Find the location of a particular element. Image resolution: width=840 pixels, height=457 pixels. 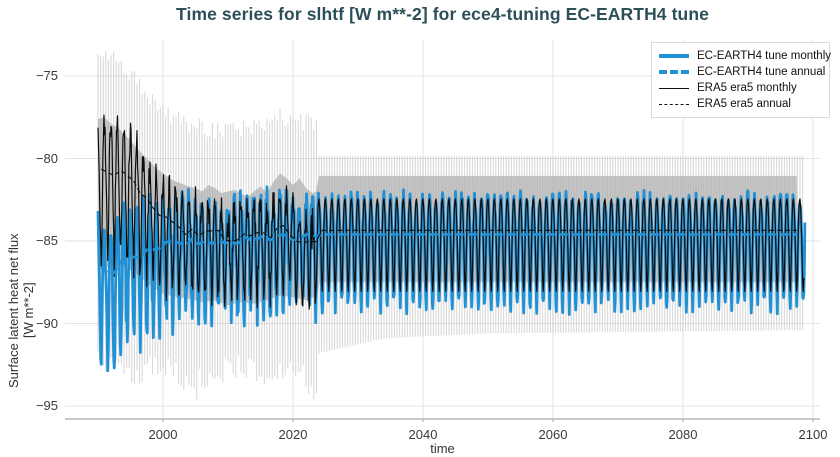

y-axis-label: Surface latent heat net flux [W m**-2] is located at coordinates (21, 238).